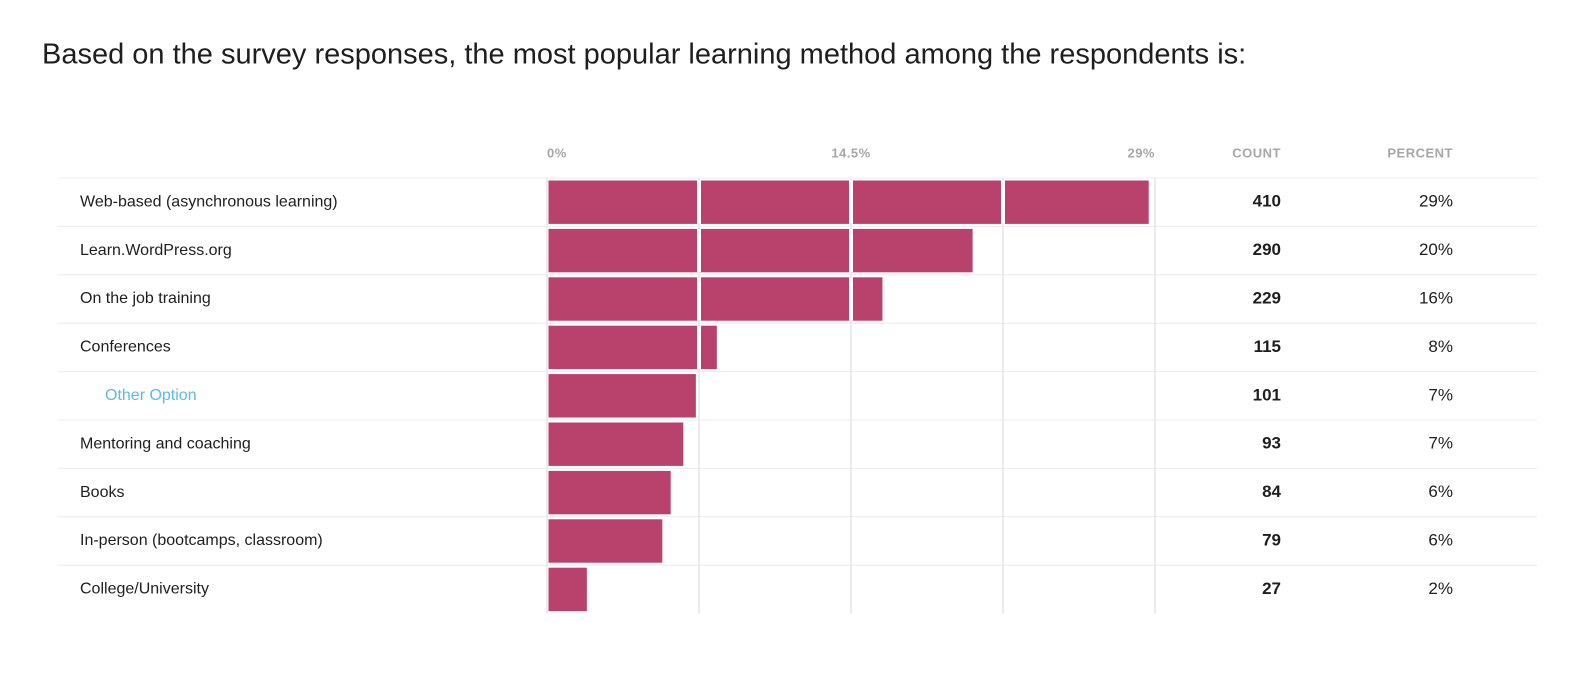 This screenshot has width=1592, height=684. What do you see at coordinates (1436, 201) in the screenshot?
I see `percent-cell: 29%` at bounding box center [1436, 201].